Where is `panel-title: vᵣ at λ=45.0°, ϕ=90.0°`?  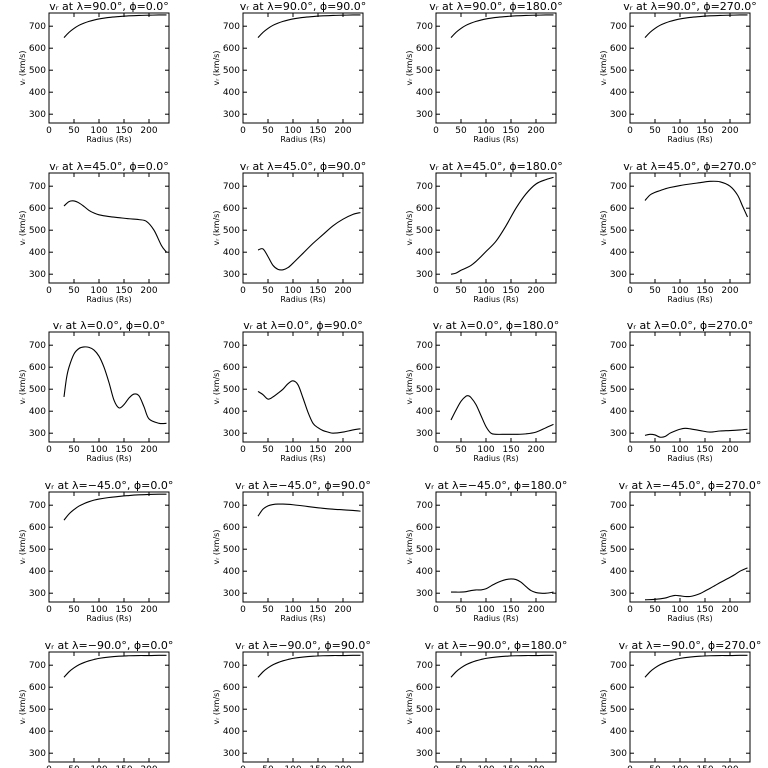
panel-title: vᵣ at λ=45.0°, ϕ=90.0° is located at coordinates (303, 166).